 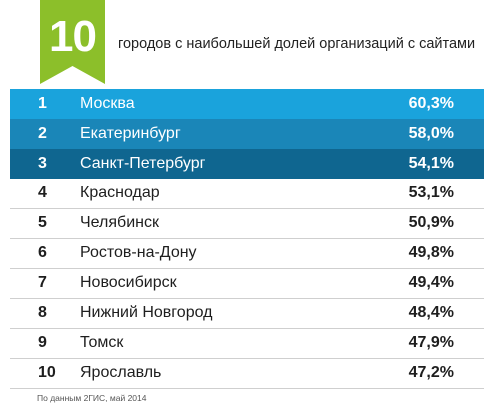 I want to click on rank-label: 4, so click(x=42, y=193).